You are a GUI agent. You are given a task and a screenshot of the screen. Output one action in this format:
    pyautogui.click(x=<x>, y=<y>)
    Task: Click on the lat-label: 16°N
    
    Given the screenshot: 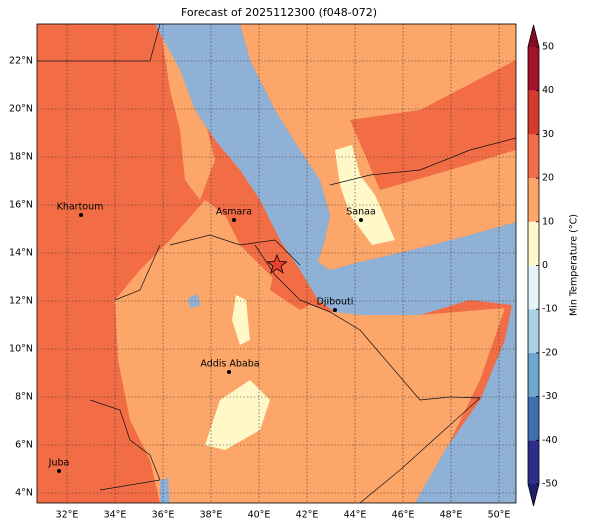 What is the action you would take?
    pyautogui.click(x=21, y=205)
    